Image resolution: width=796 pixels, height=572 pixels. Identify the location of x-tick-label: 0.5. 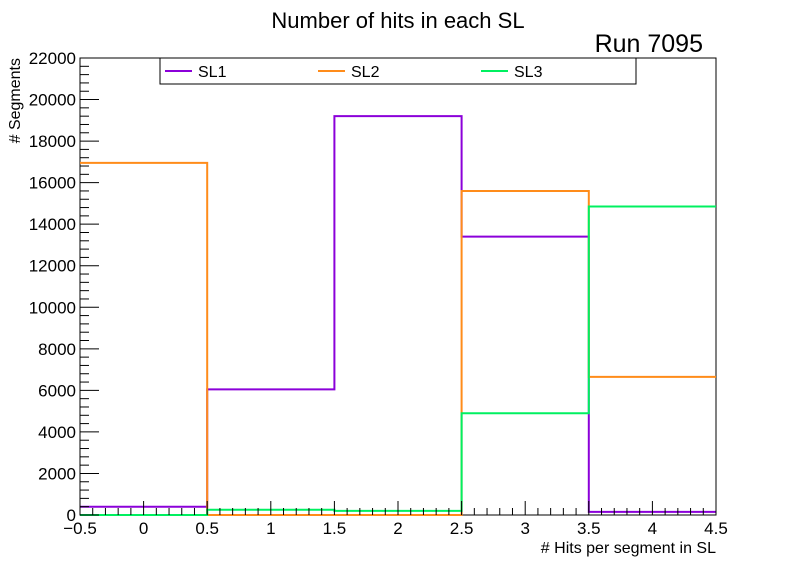
(207, 528).